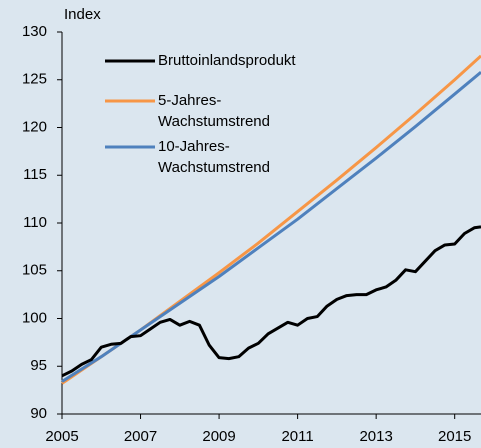 This screenshot has height=448, width=481. Describe the element at coordinates (38, 365) in the screenshot. I see `y-tick-label: 95` at that location.